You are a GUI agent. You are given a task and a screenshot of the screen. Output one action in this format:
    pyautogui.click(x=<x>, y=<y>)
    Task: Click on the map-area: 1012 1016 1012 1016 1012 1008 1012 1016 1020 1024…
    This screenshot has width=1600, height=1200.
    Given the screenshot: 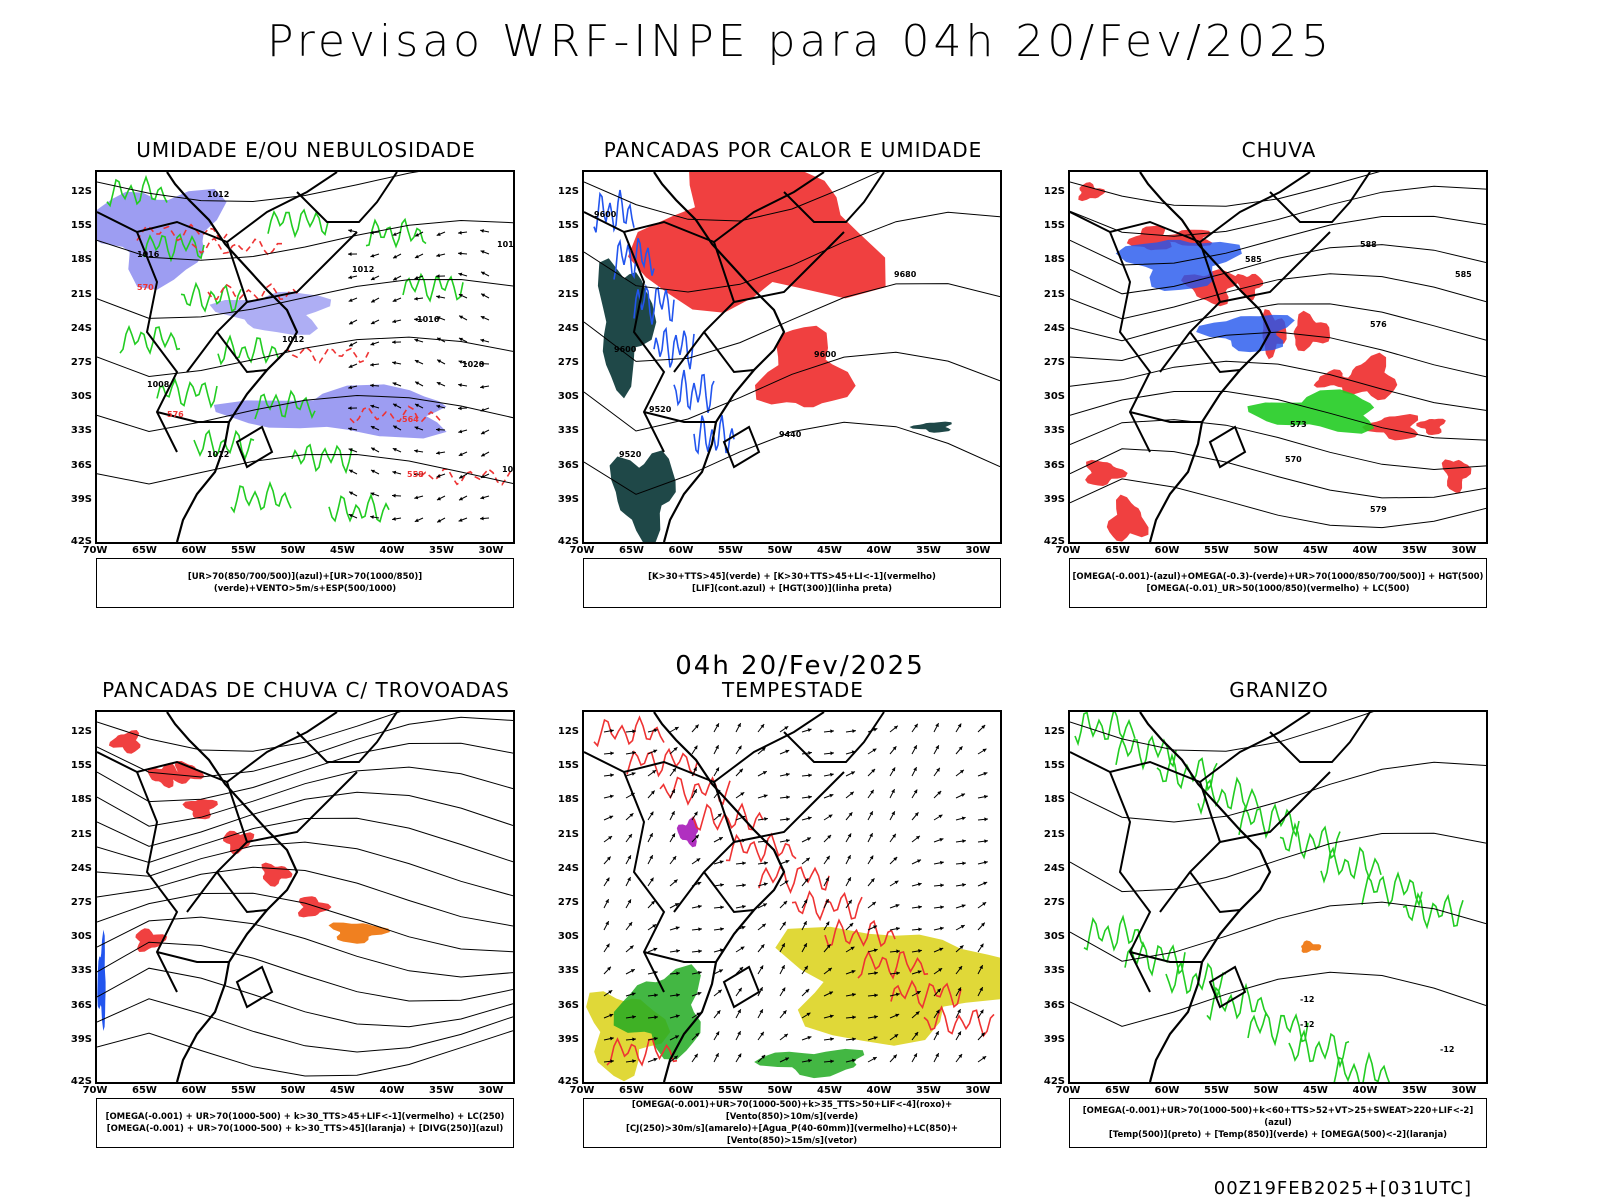 What is the action you would take?
    pyautogui.click(x=305, y=357)
    